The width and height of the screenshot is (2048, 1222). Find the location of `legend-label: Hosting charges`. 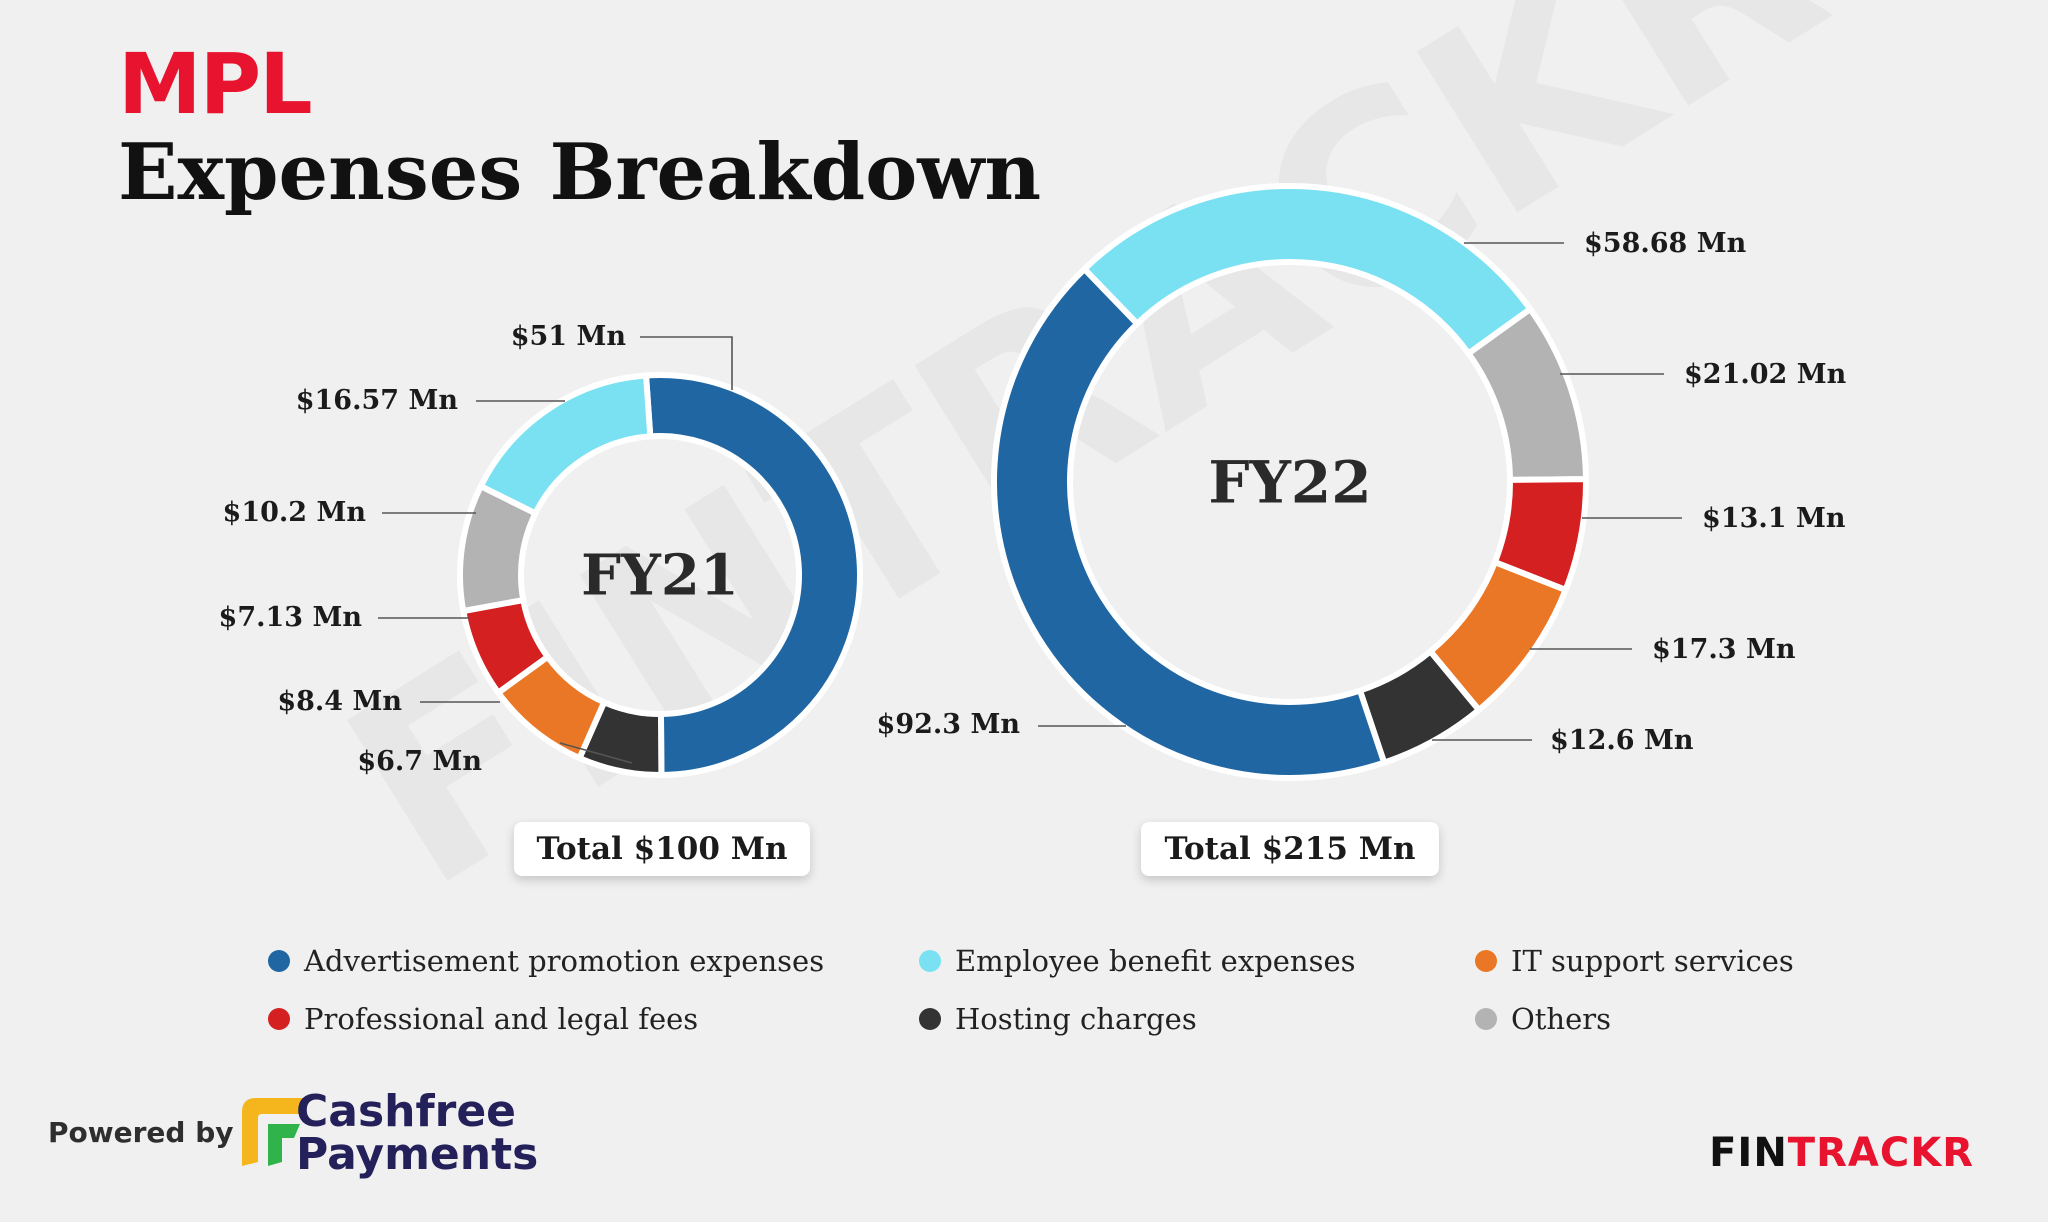

legend-label: Hosting charges is located at coordinates (1076, 1019).